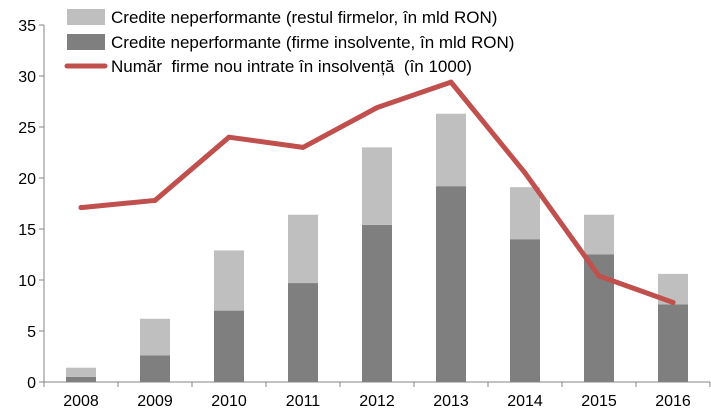  I want to click on x-tick-label-2013: 2013, so click(451, 401).